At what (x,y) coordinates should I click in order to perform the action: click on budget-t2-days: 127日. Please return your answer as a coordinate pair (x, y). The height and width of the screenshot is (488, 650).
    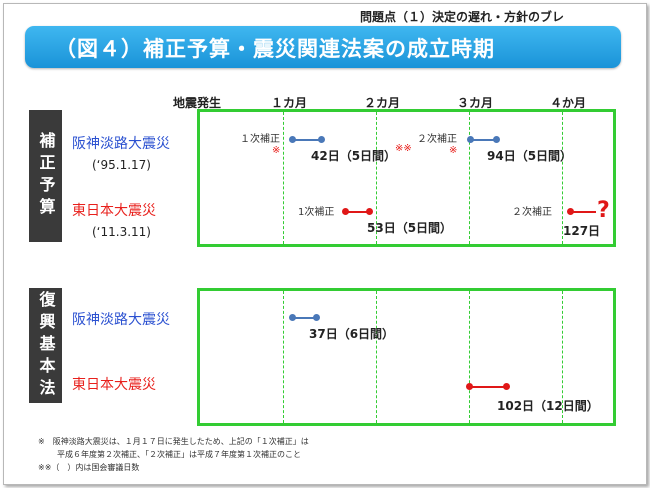
    Looking at the image, I should click on (582, 231).